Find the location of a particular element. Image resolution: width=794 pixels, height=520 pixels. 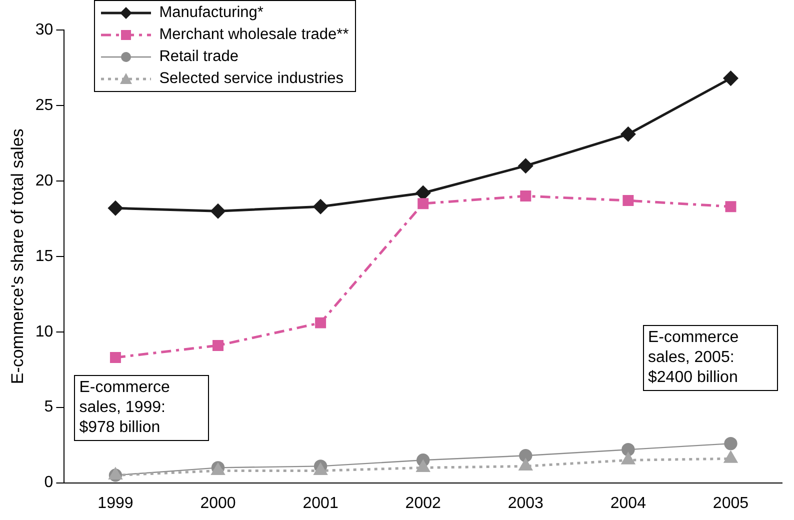

legend-label: Retail trade is located at coordinates (198, 57).